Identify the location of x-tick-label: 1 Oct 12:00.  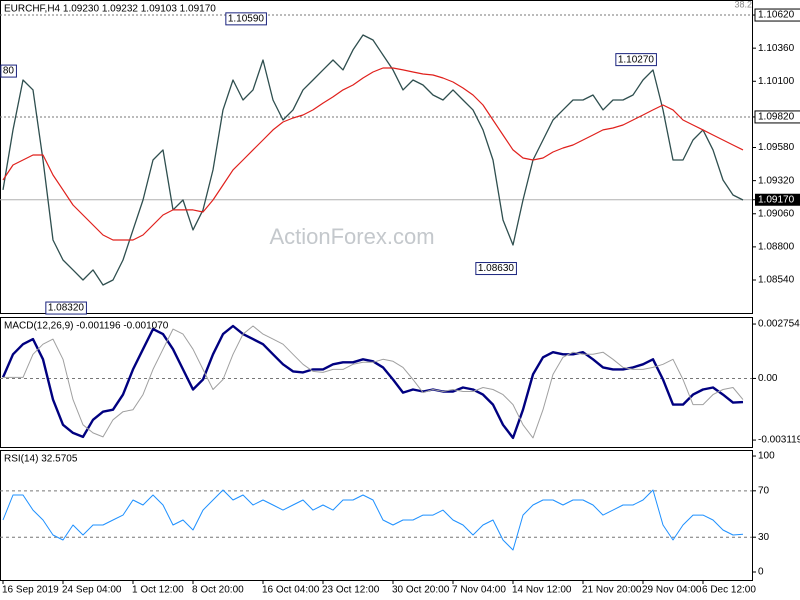
(158, 590).